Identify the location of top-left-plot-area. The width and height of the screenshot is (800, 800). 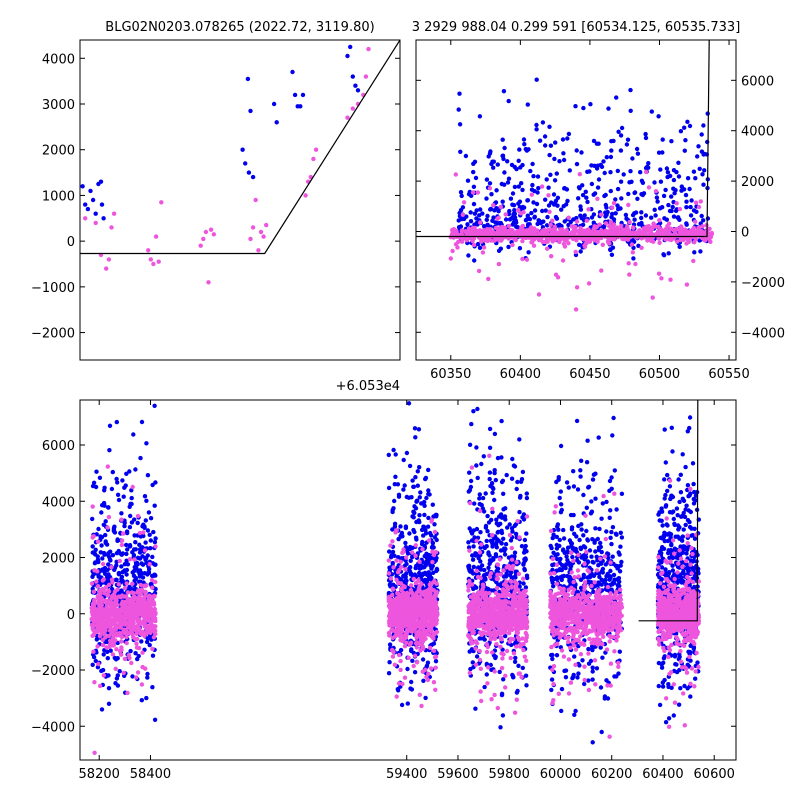
(240, 162).